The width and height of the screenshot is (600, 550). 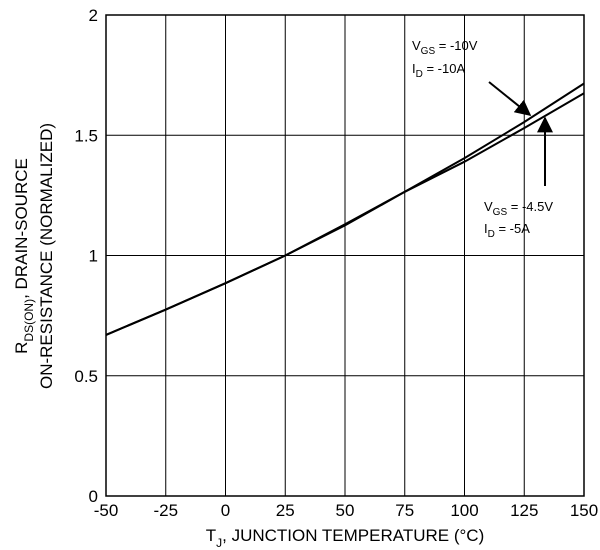 I want to click on x-axis-label: TJ, JUNCTION TEMPERATURE (°C), so click(x=345, y=538).